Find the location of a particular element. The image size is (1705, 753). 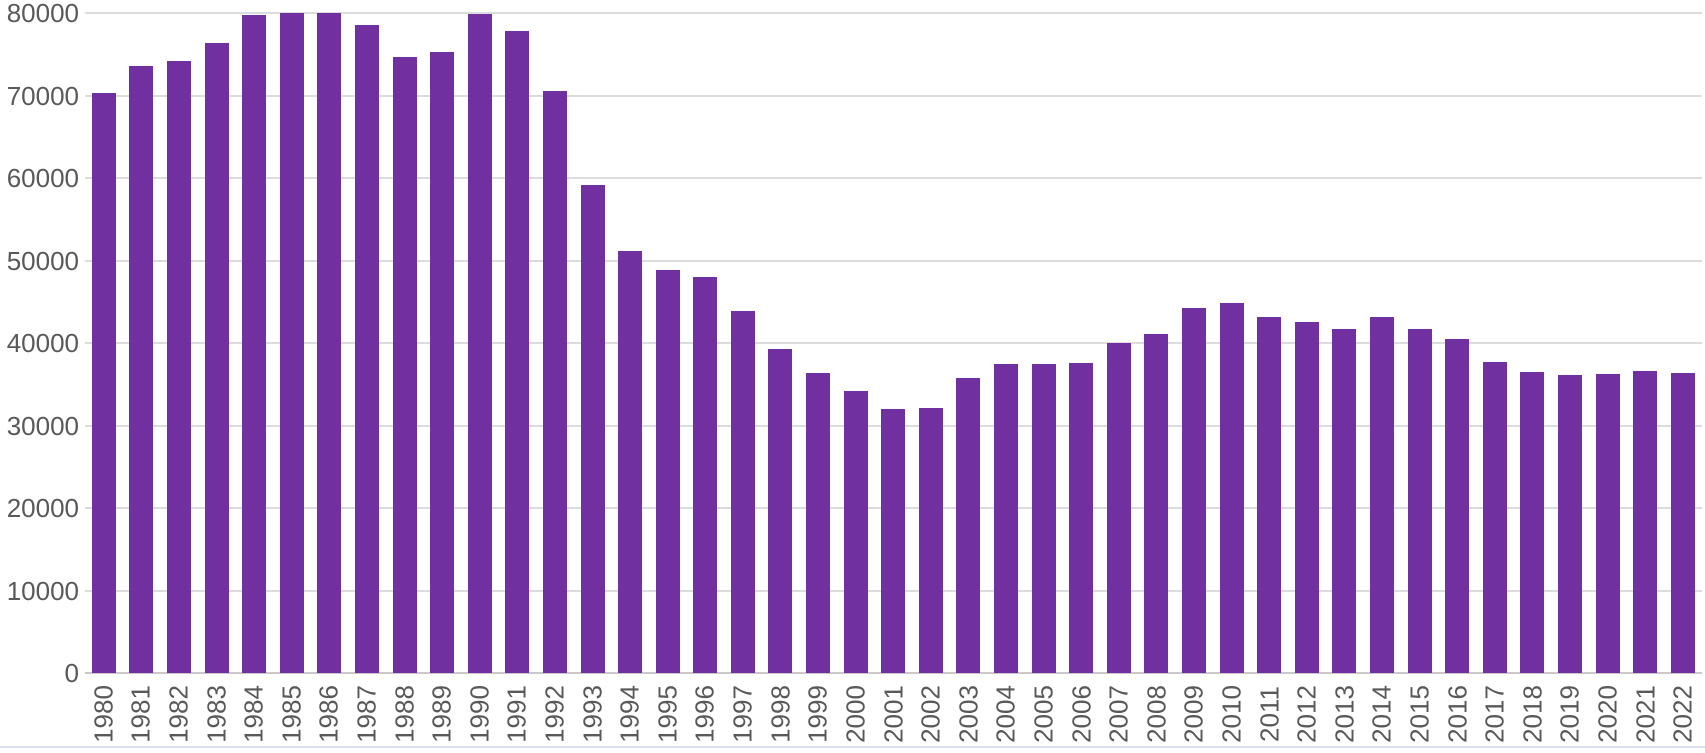

bar-2021 is located at coordinates (1645, 522).